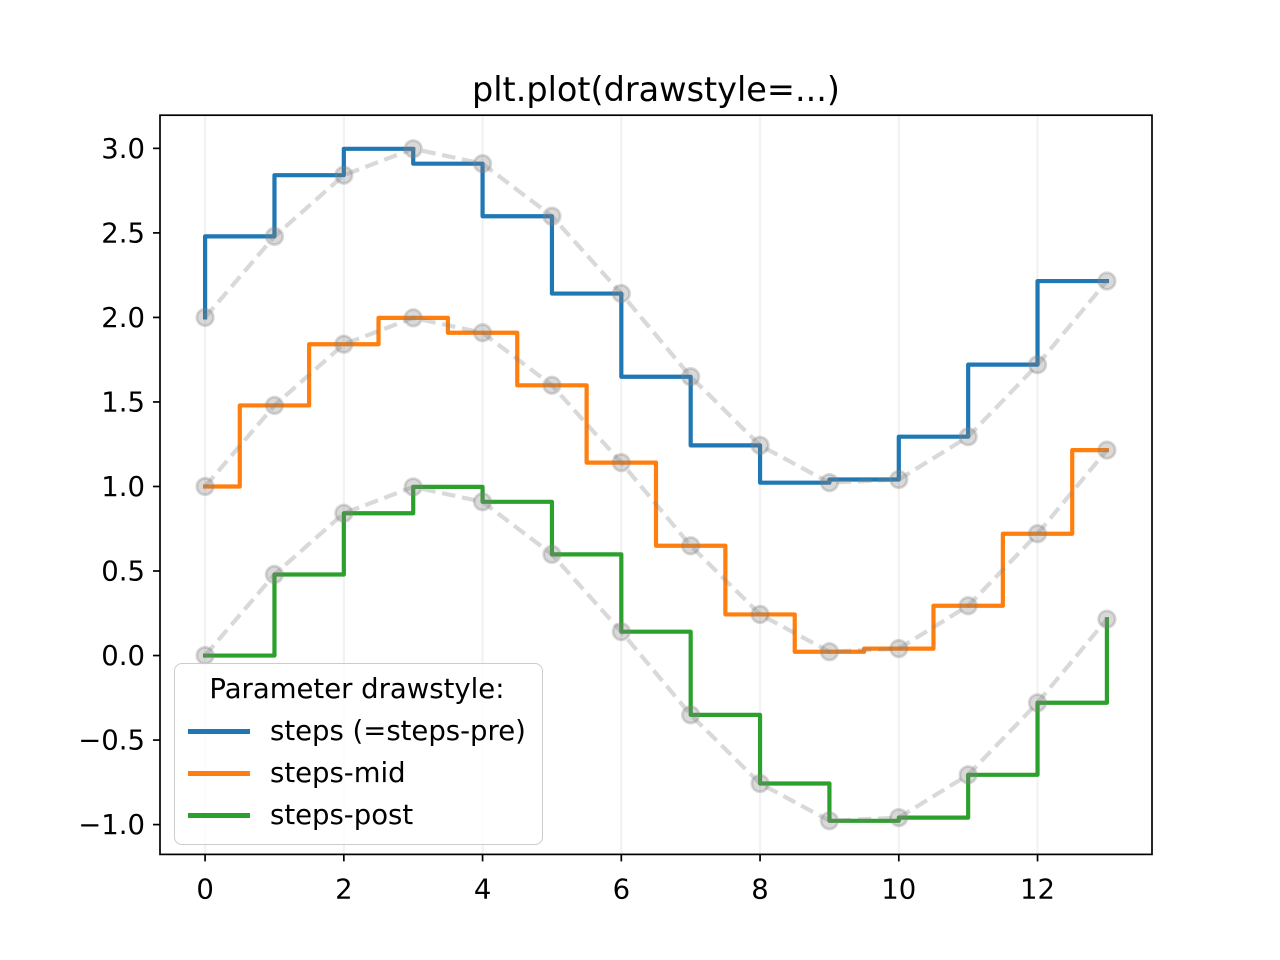 The image size is (1280, 960). I want to click on y-tick-label: 0.0, so click(123, 656).